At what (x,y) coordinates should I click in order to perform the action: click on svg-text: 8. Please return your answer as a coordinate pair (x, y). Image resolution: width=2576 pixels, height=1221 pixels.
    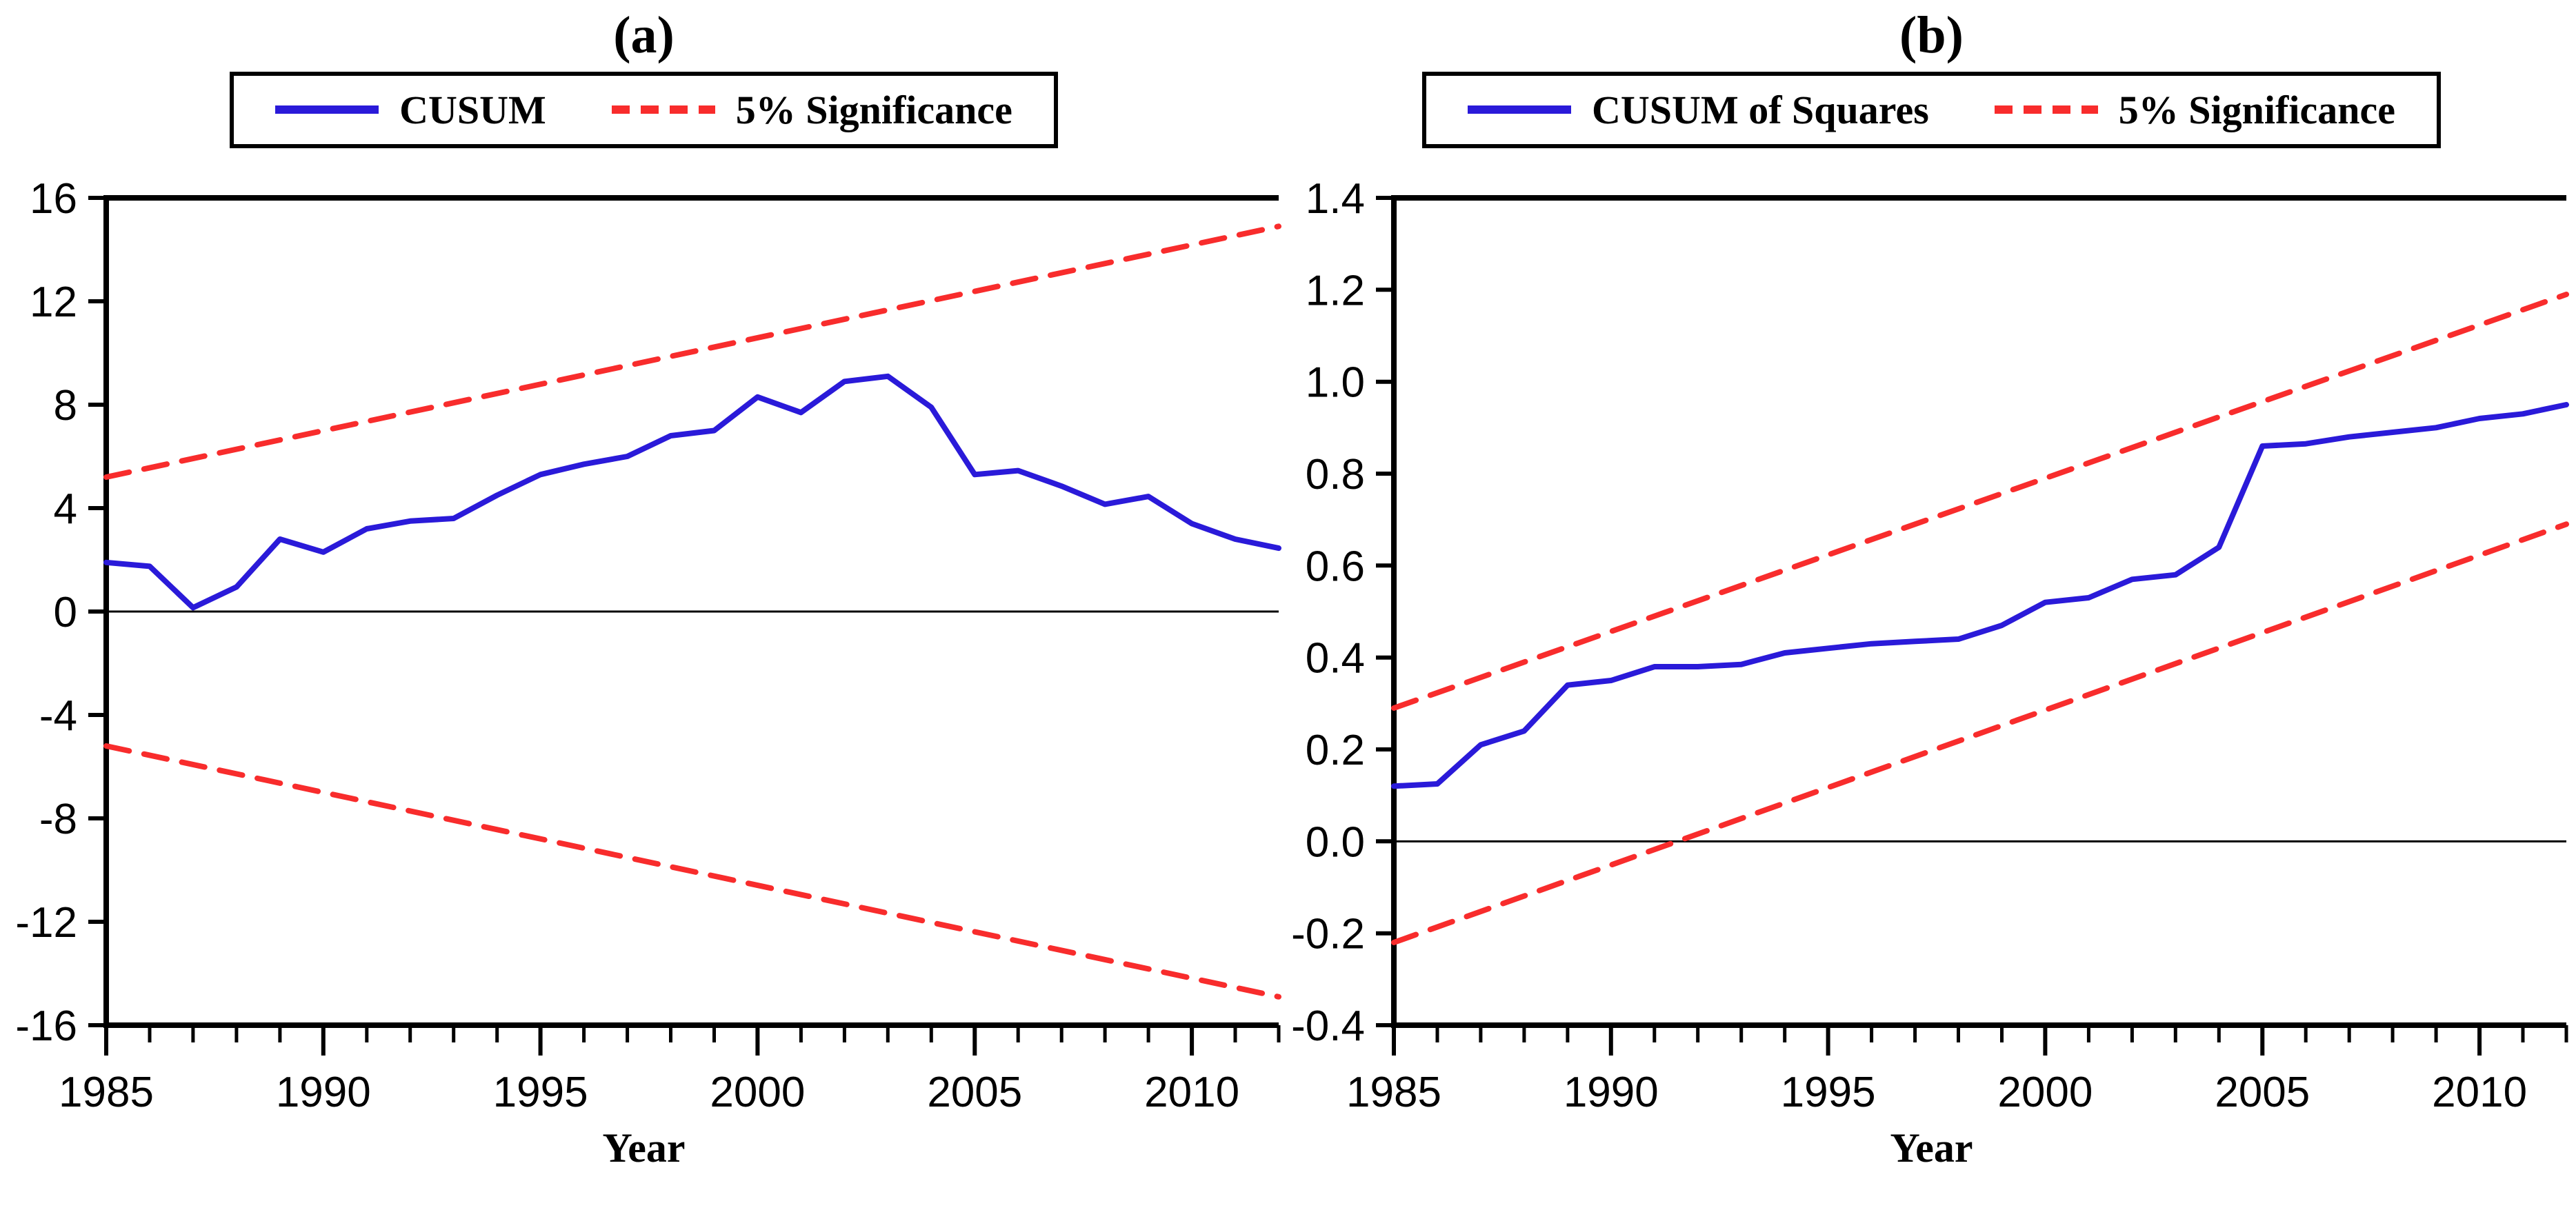
    Looking at the image, I should click on (65, 406).